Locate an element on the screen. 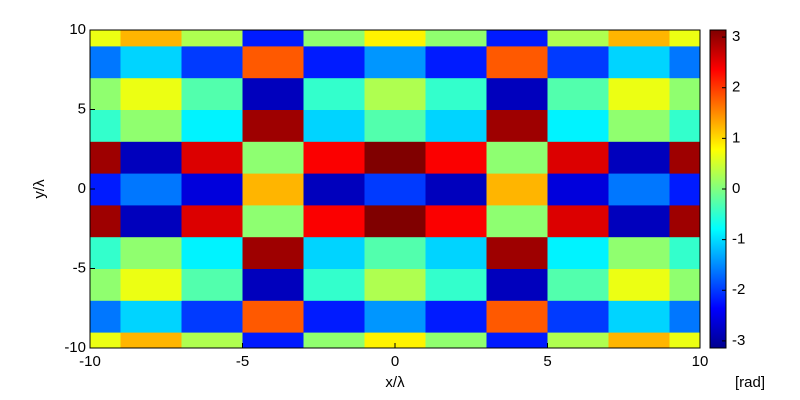 The height and width of the screenshot is (400, 800). x-tick-label: 5 is located at coordinates (547, 361).